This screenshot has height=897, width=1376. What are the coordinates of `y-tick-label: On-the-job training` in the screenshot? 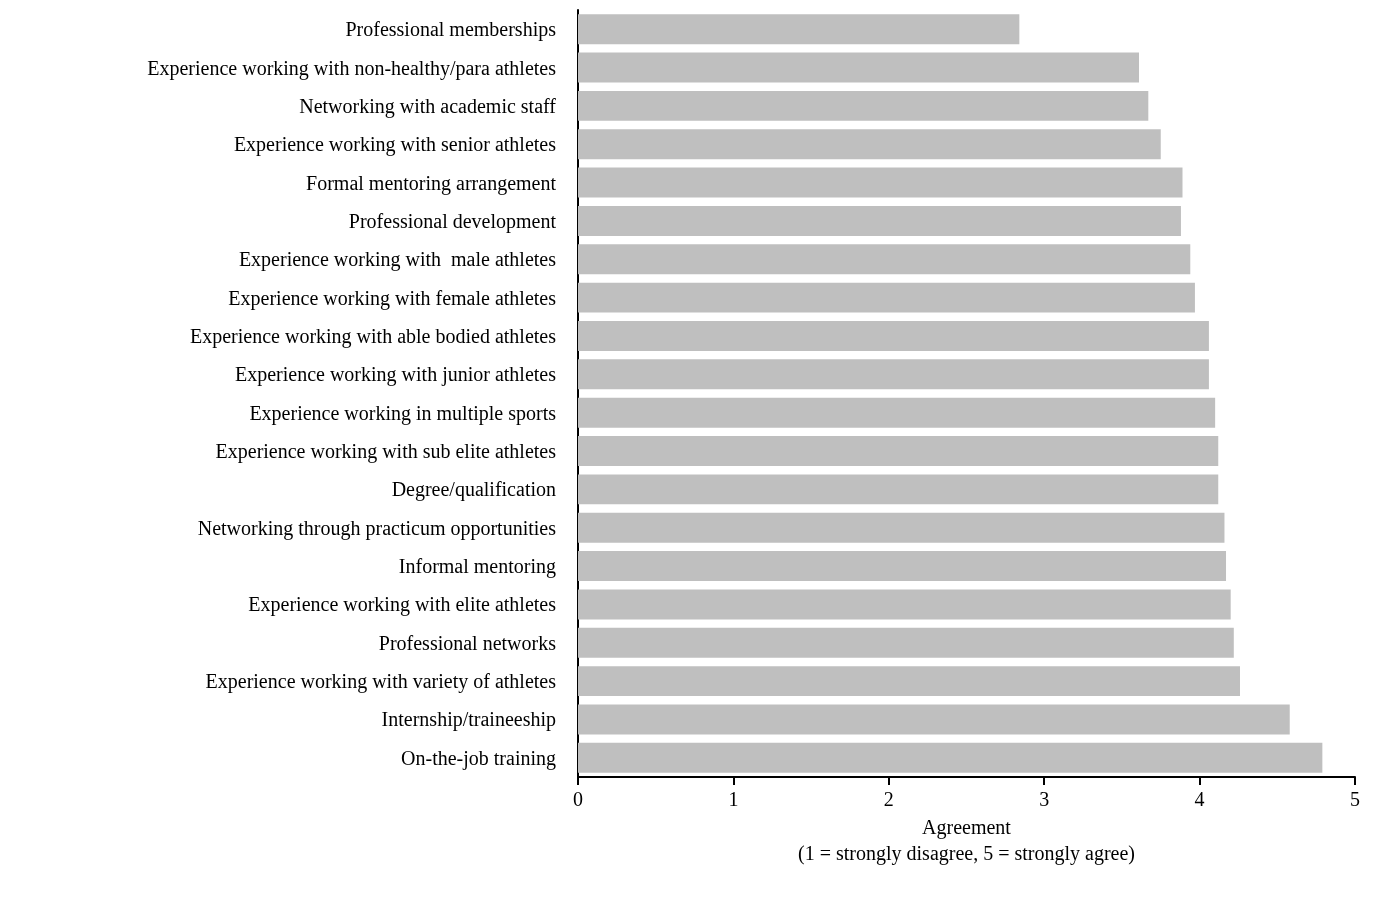 It's located at (478, 758).